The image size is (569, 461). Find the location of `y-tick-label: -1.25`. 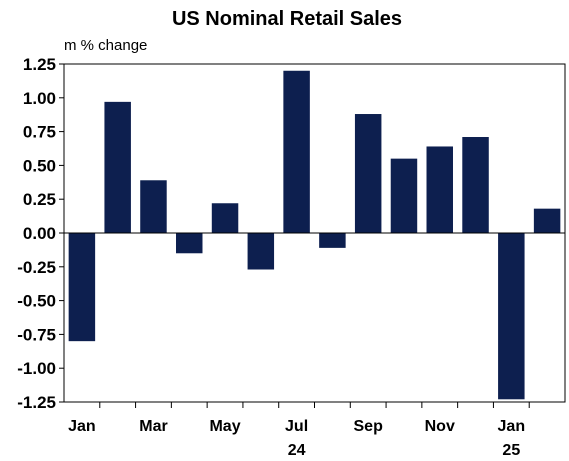

y-tick-label: -1.25 is located at coordinates (36, 402).